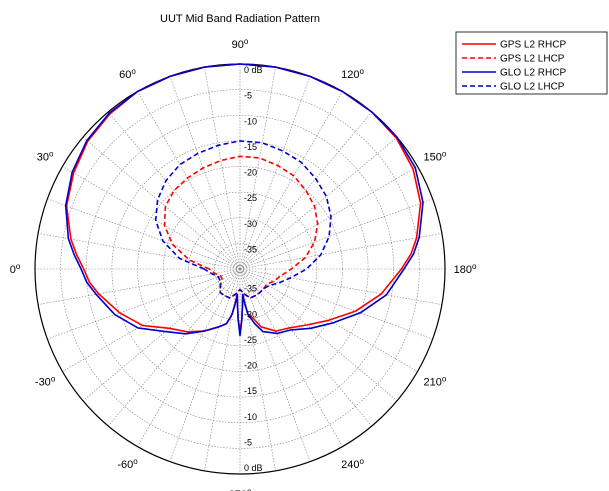 Image resolution: width=609 pixels, height=491 pixels. Describe the element at coordinates (45, 382) in the screenshot. I see `angle-label--30: -30o` at that location.